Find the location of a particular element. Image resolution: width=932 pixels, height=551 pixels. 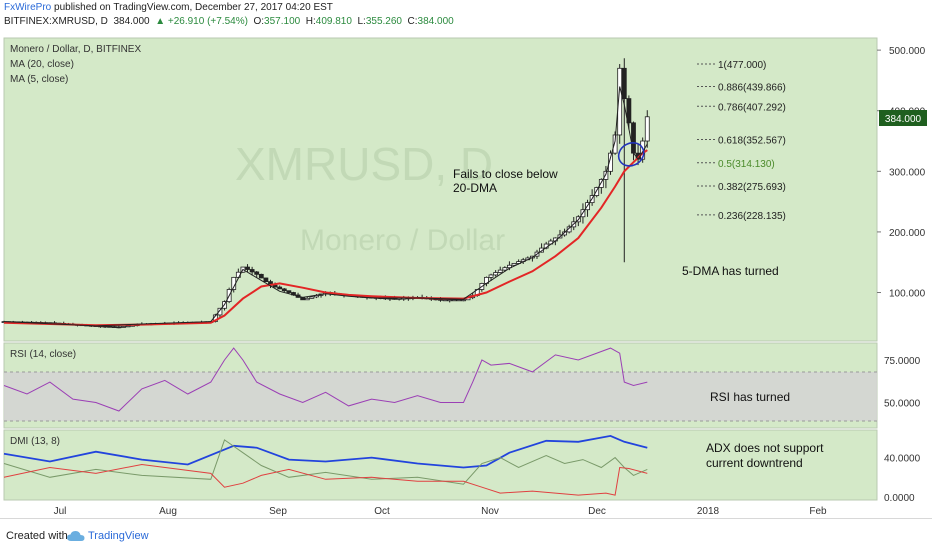

fib-label: 0.618(352.567) is located at coordinates (752, 140).